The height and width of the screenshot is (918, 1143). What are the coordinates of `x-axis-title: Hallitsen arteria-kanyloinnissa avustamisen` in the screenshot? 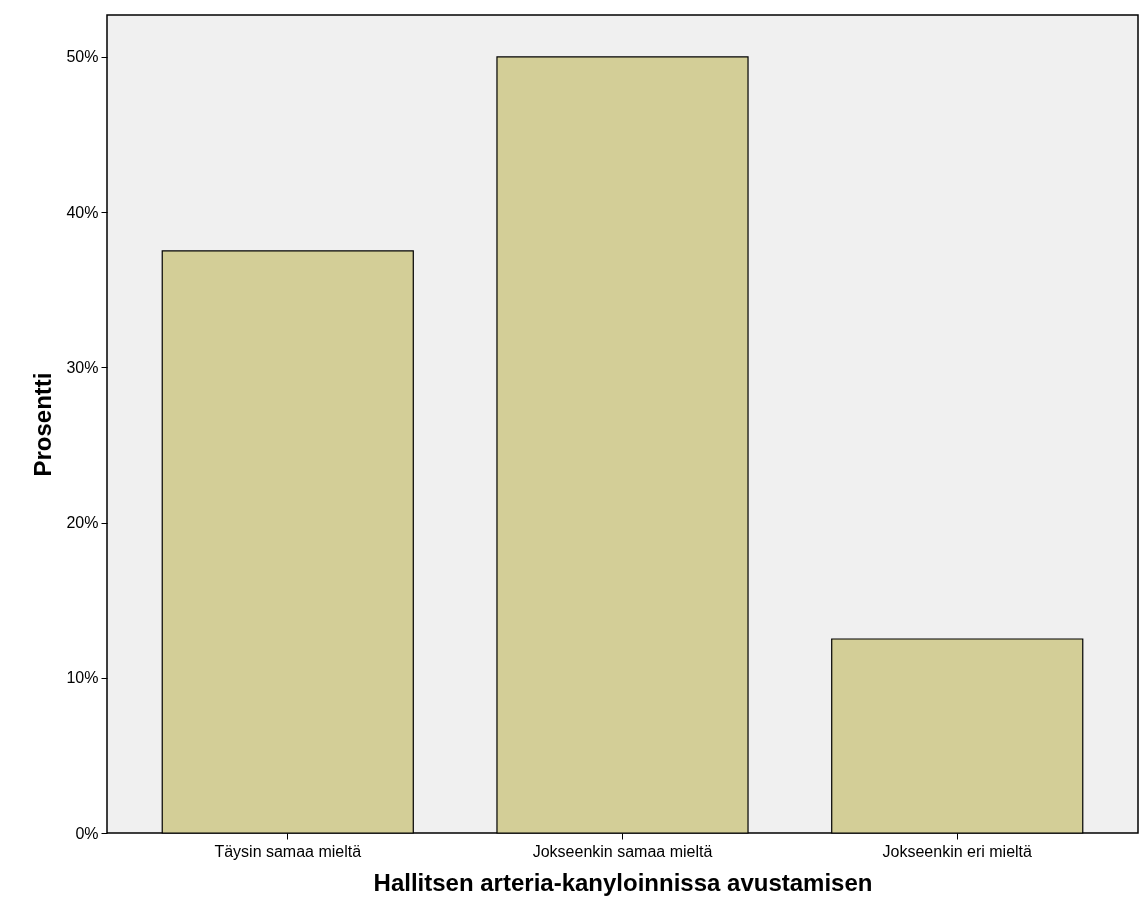 It's located at (623, 882).